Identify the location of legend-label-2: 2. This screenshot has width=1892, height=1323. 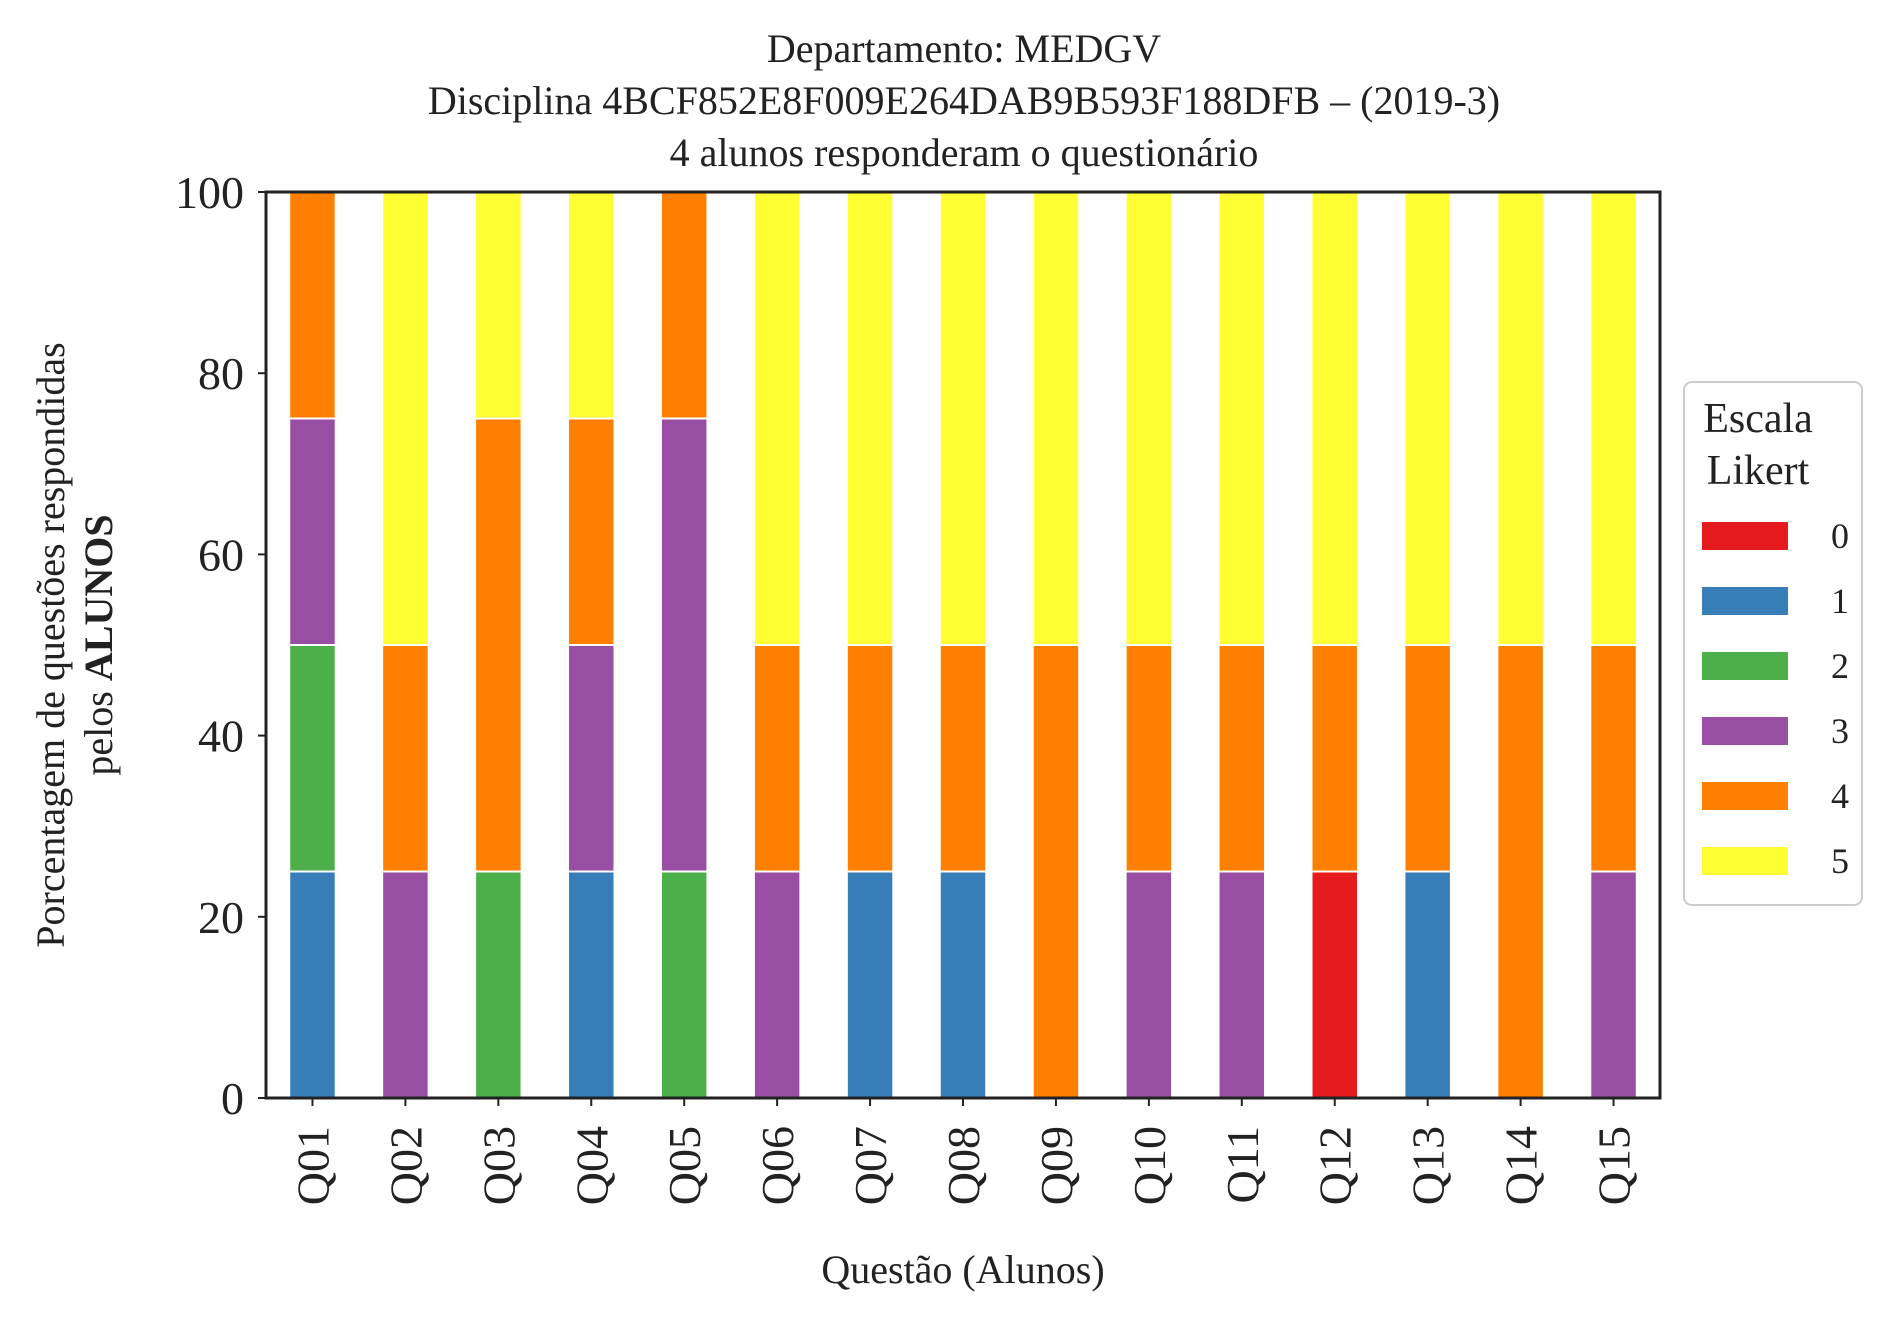
(1840, 666).